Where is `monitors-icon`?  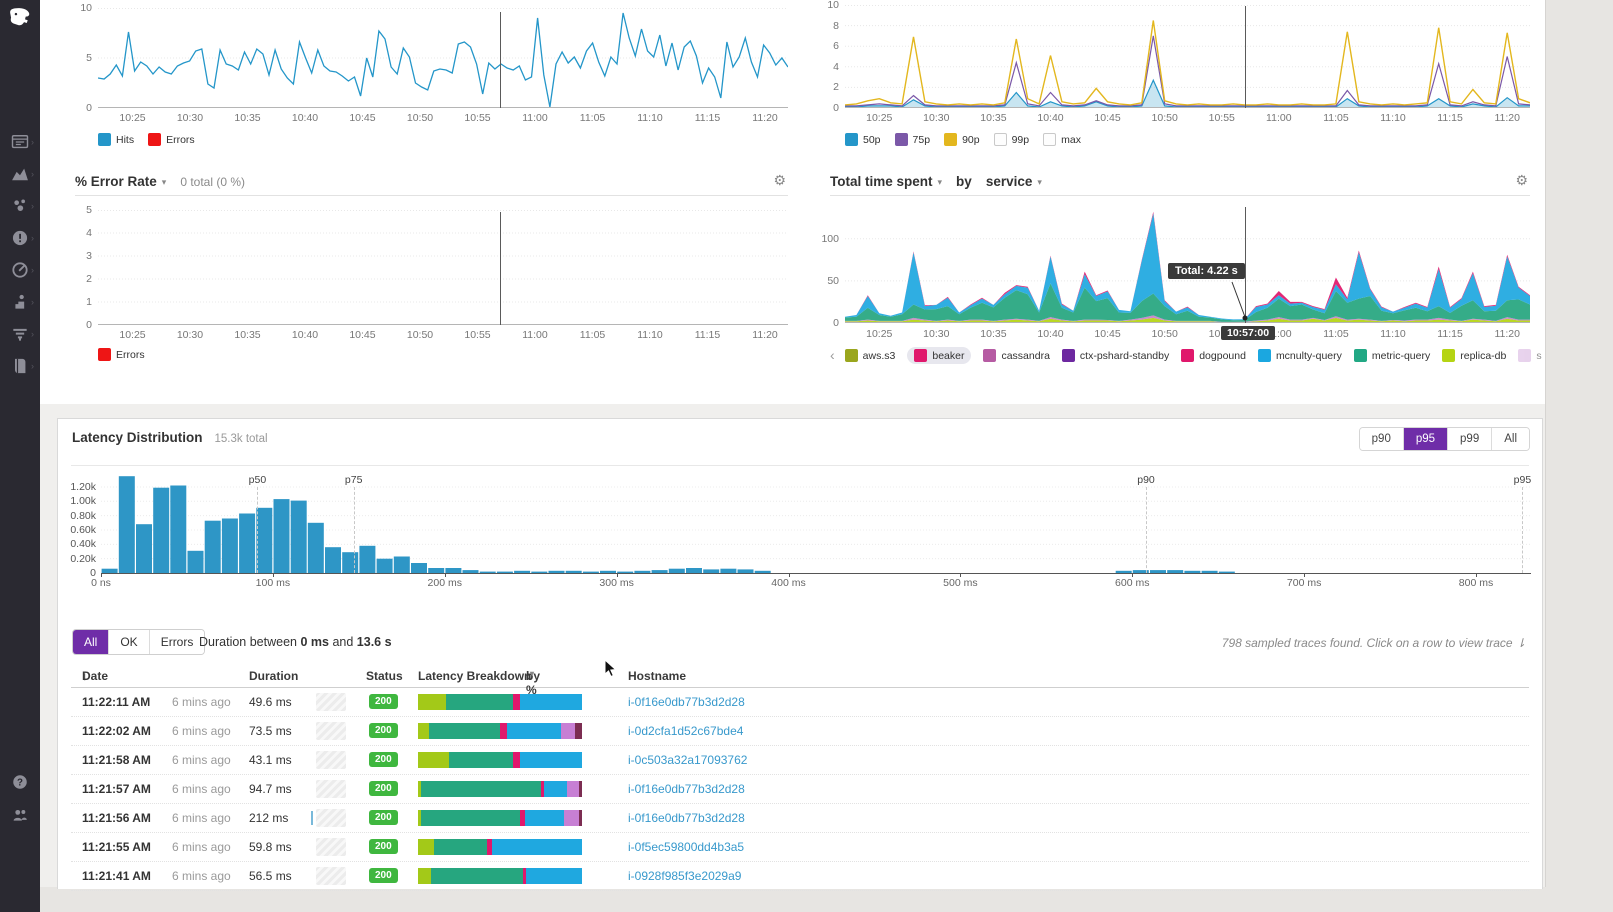
monitors-icon is located at coordinates (20, 238).